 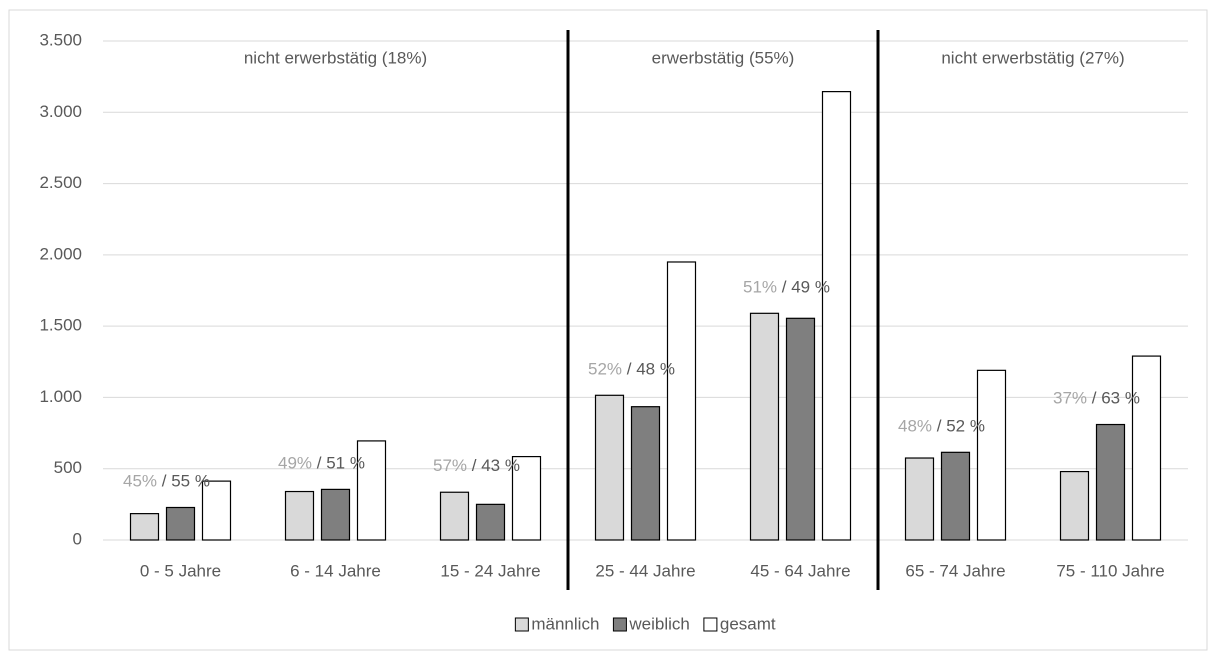 I want to click on legend-item: gesamt, so click(x=739, y=623).